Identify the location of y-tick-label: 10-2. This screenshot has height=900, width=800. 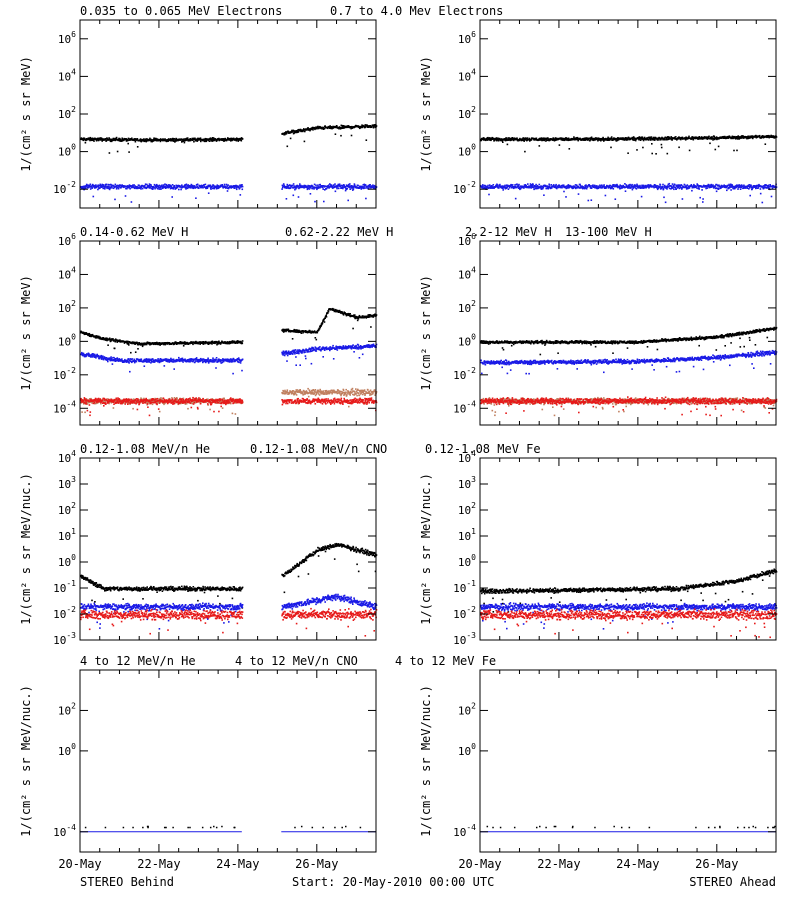
(64, 188).